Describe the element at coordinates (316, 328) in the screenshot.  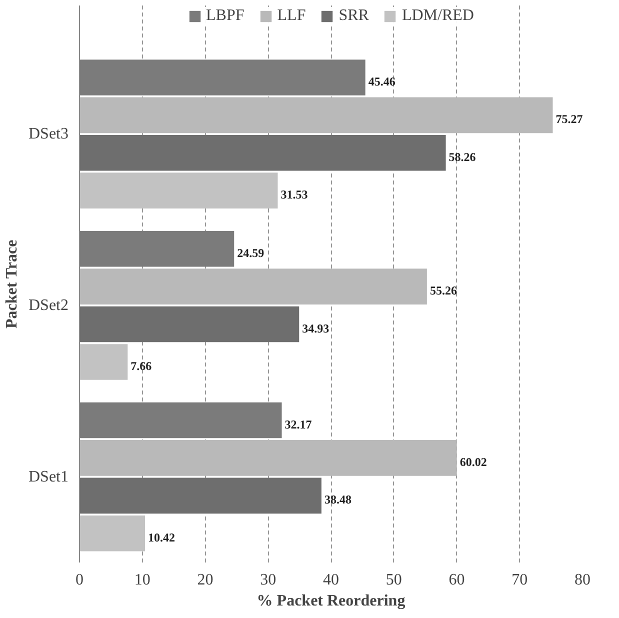
I see `data-label: 34.93` at that location.